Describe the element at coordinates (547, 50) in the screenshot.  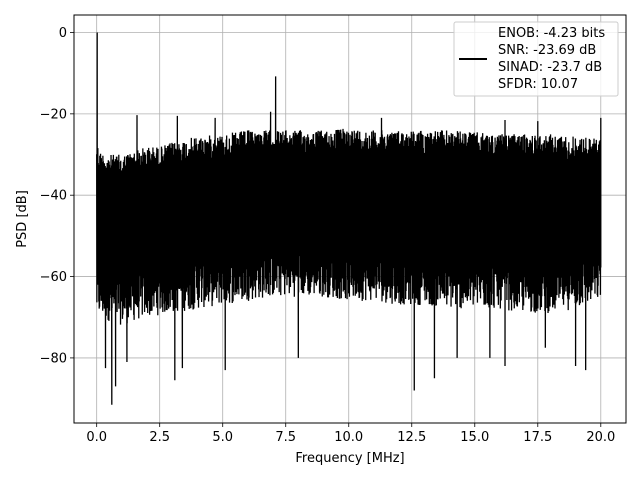
I see `legend-entry-snr: SNR: -23.69 dB` at that location.